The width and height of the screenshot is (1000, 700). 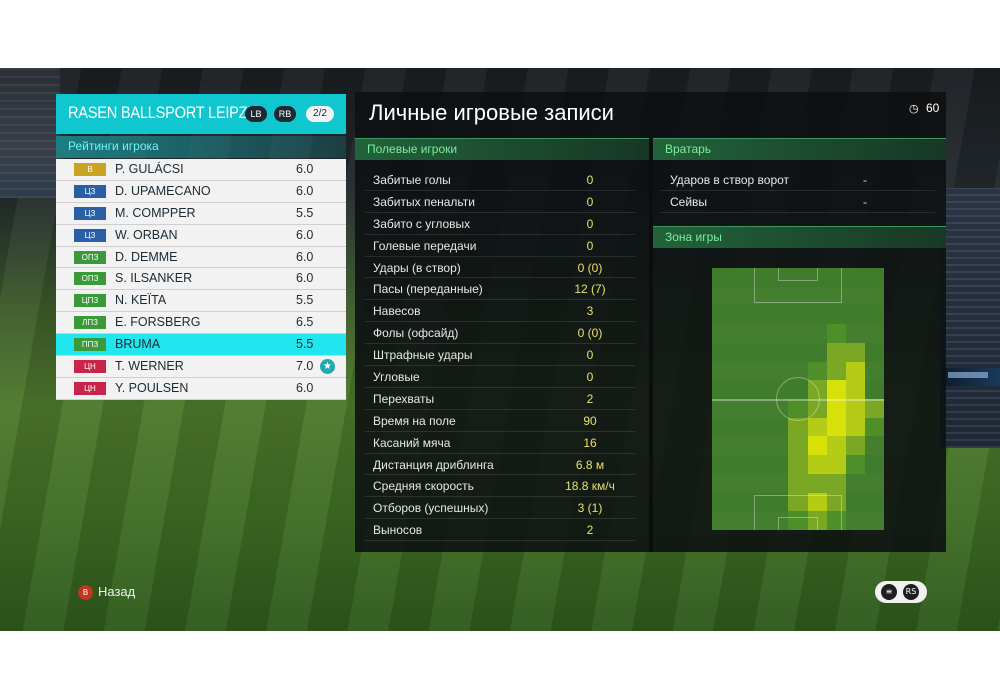 What do you see at coordinates (590, 442) in the screenshot?
I see `stat-value: 16` at bounding box center [590, 442].